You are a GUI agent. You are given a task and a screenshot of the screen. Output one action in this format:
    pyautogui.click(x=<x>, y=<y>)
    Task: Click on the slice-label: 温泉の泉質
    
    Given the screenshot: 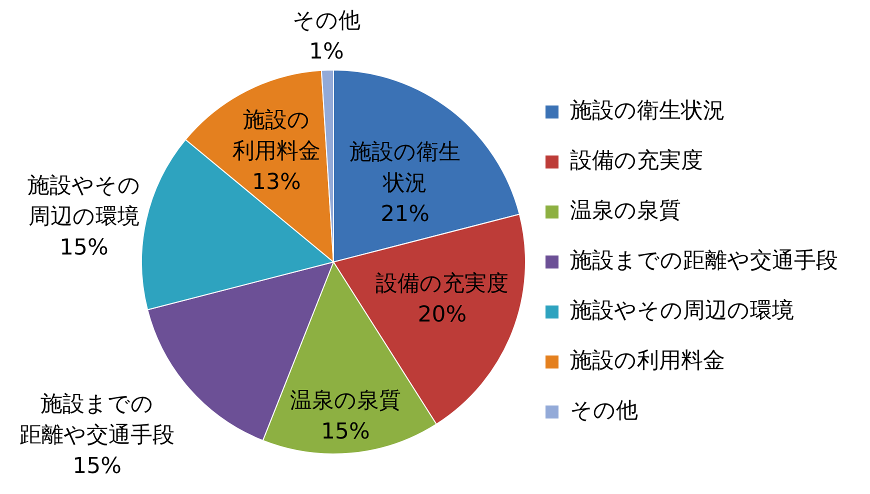 What is the action you would take?
    pyautogui.click(x=345, y=401)
    